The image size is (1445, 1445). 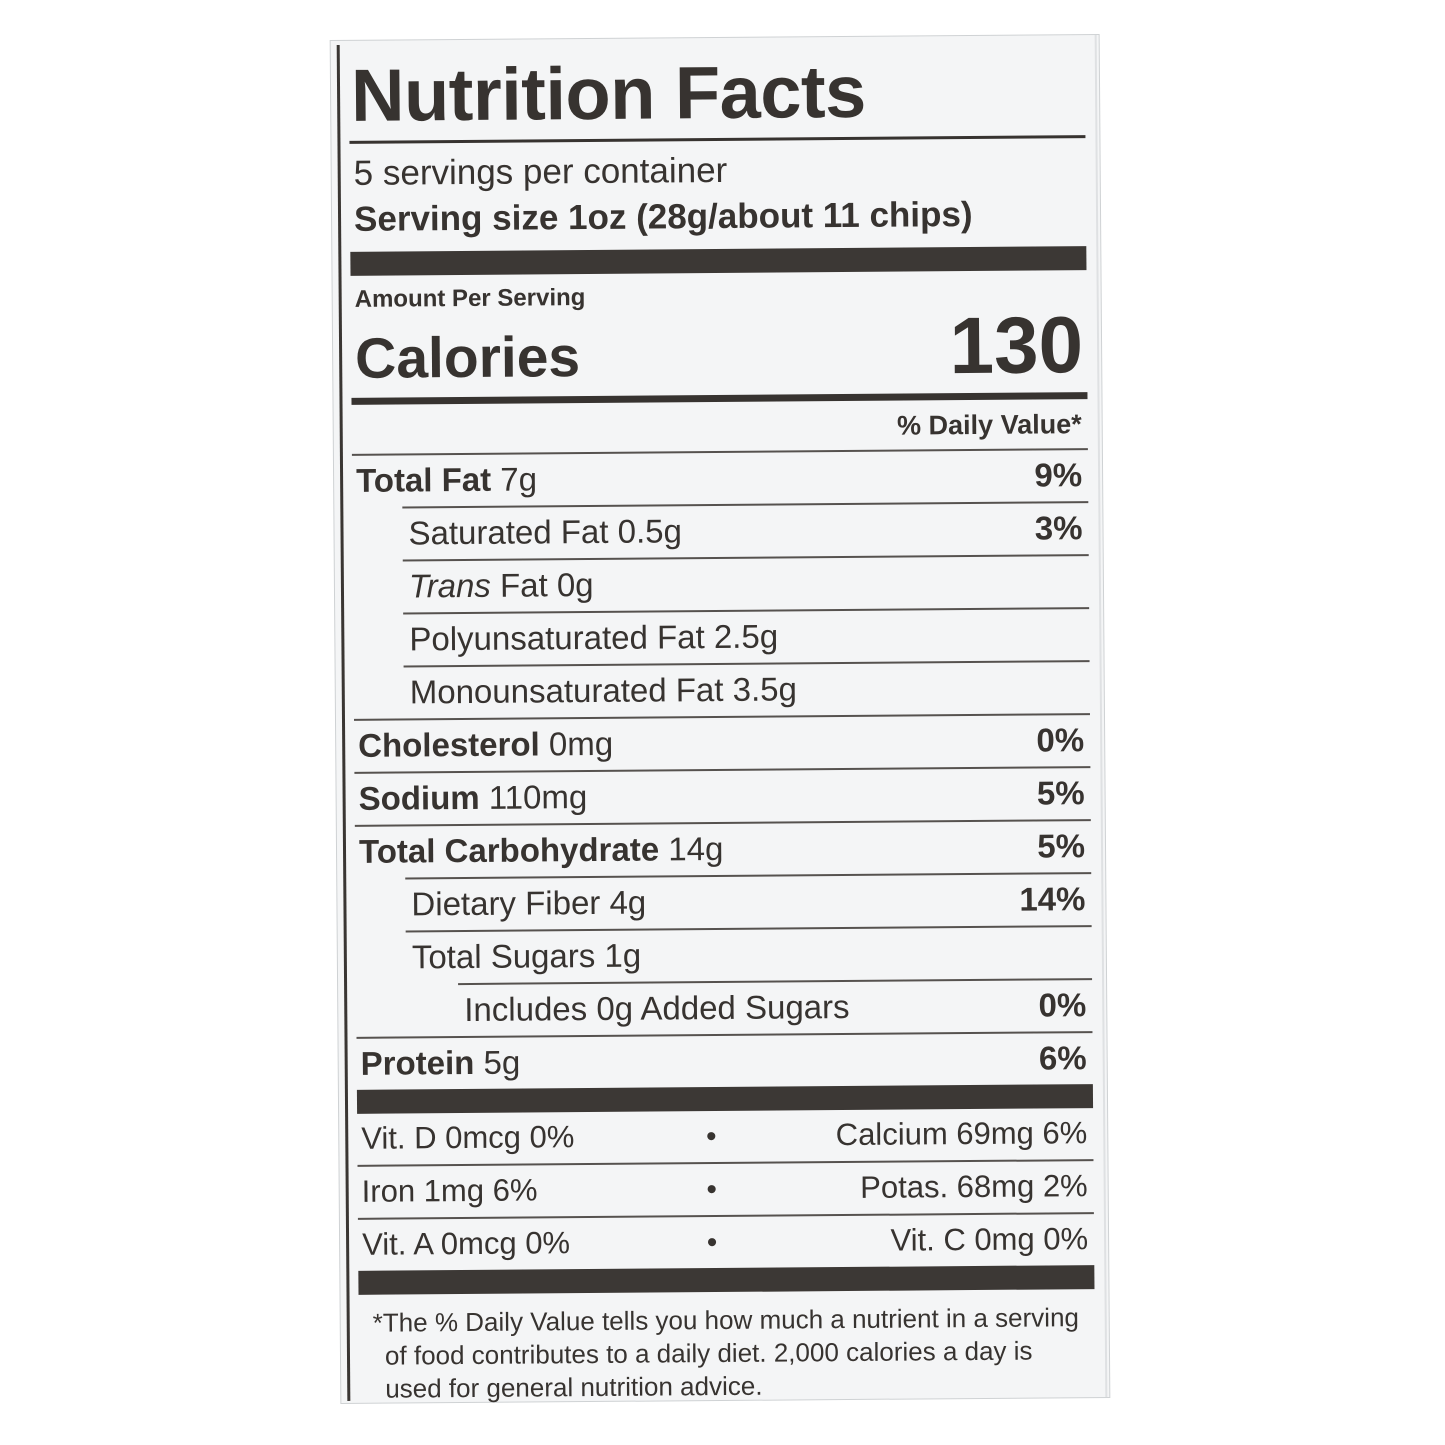 What do you see at coordinates (529, 903) in the screenshot?
I see `nutrient-name: Dietary Fiber 4g` at bounding box center [529, 903].